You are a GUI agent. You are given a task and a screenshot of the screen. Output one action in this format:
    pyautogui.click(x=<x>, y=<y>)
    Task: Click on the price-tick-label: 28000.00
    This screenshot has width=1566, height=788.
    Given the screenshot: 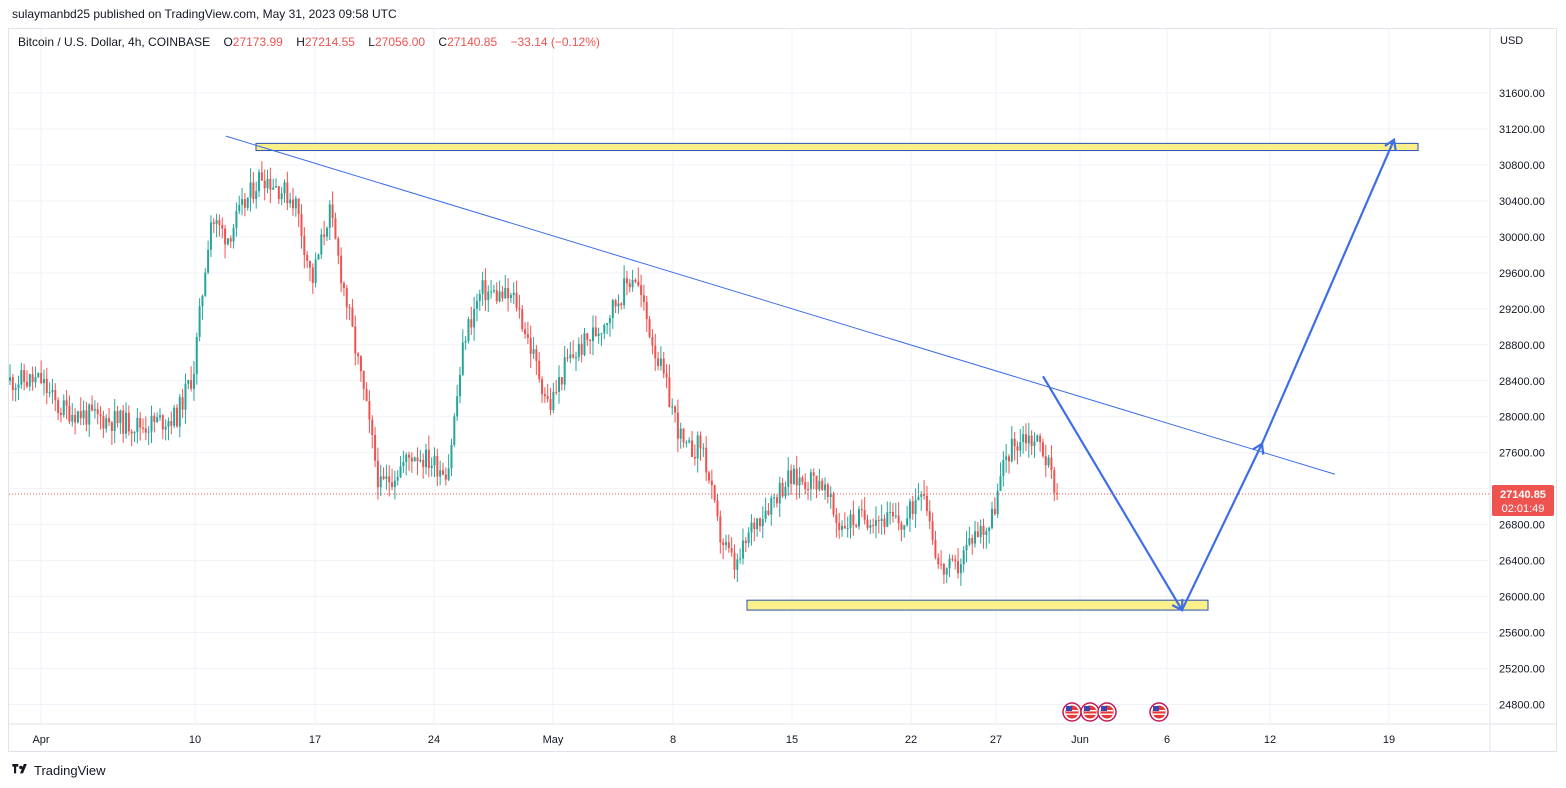 What is the action you would take?
    pyautogui.click(x=1522, y=418)
    